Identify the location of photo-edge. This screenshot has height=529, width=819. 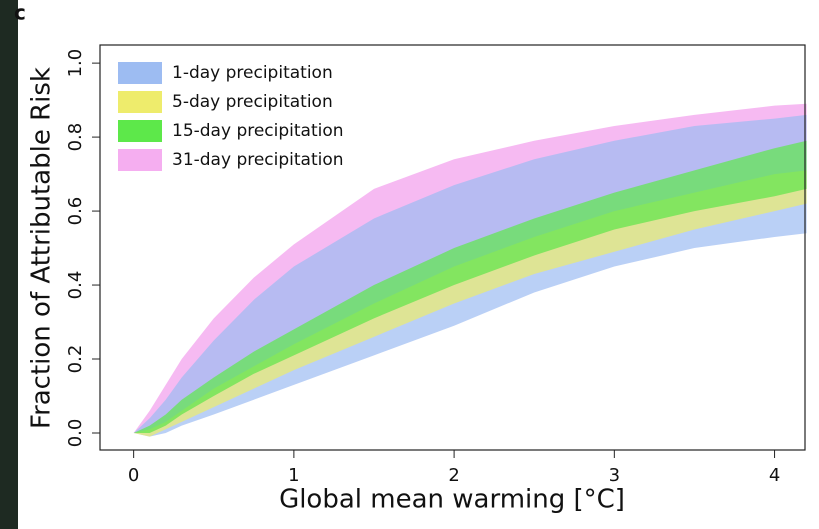
(9, 264).